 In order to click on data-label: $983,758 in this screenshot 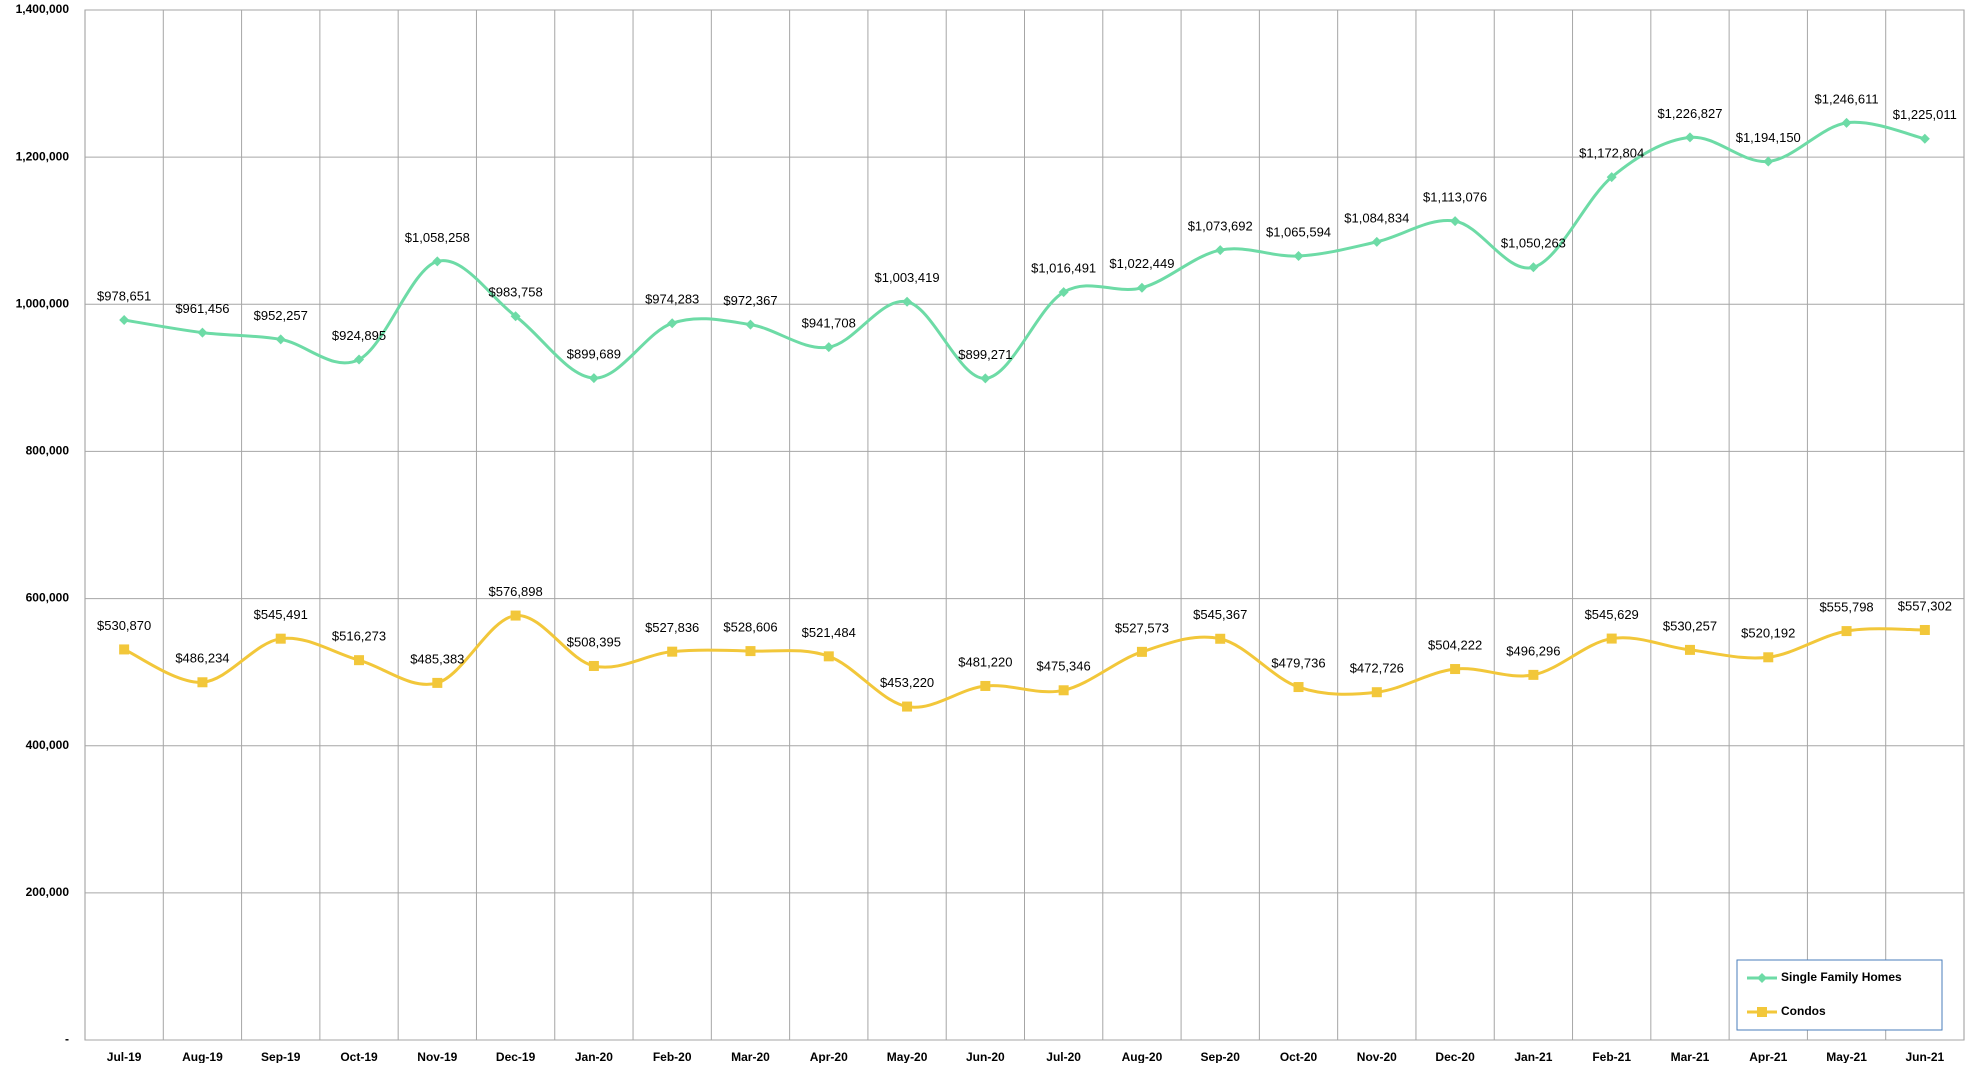, I will do `click(515, 292)`.